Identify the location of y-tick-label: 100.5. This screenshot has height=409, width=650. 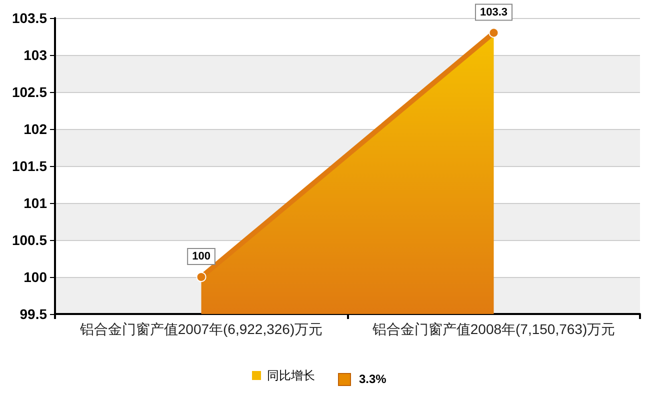
(30, 240).